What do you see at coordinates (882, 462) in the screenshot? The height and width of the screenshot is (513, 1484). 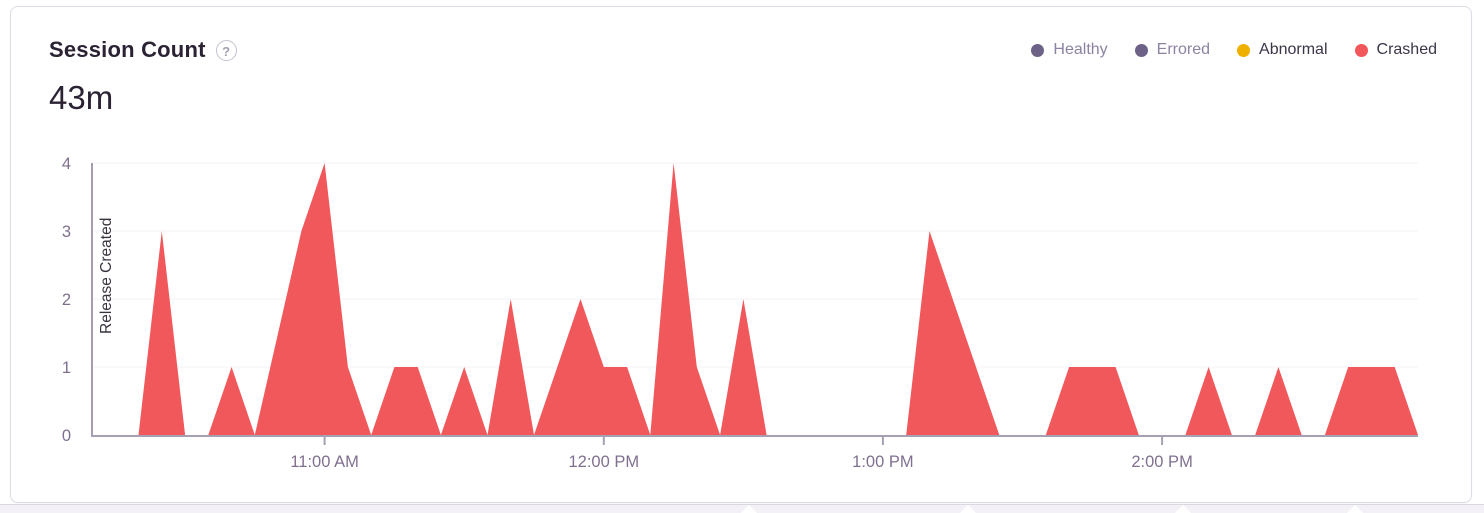 I see `x-axis-tick-label: 1:00 PM` at bounding box center [882, 462].